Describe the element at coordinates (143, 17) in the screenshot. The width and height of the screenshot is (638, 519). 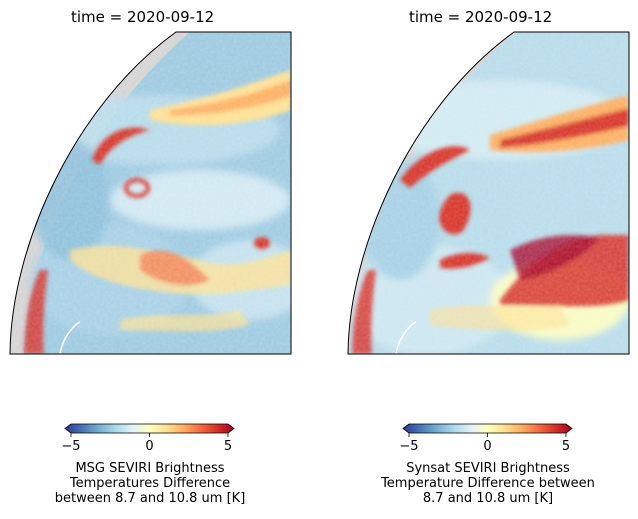
I see `panel-title-left: time = 2020-09-12` at that location.